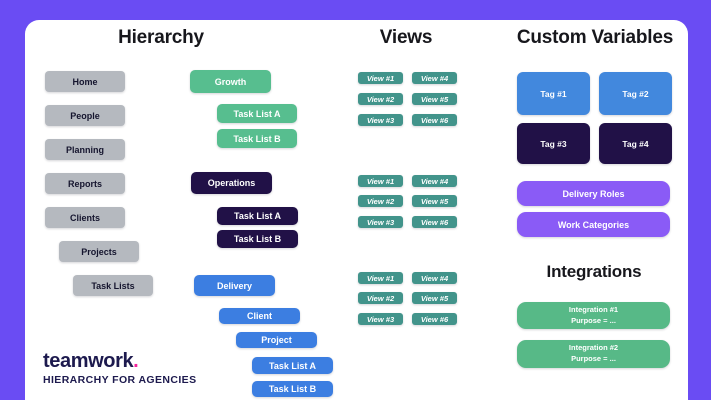 The width and height of the screenshot is (711, 400). I want to click on logo-wordmark: teamwork, so click(88, 361).